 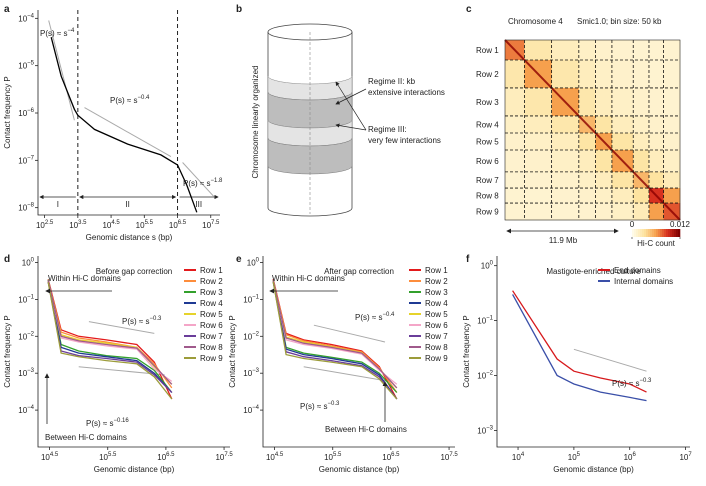 I want to click on x-tick-label-power: 6.5, so click(x=395, y=455).